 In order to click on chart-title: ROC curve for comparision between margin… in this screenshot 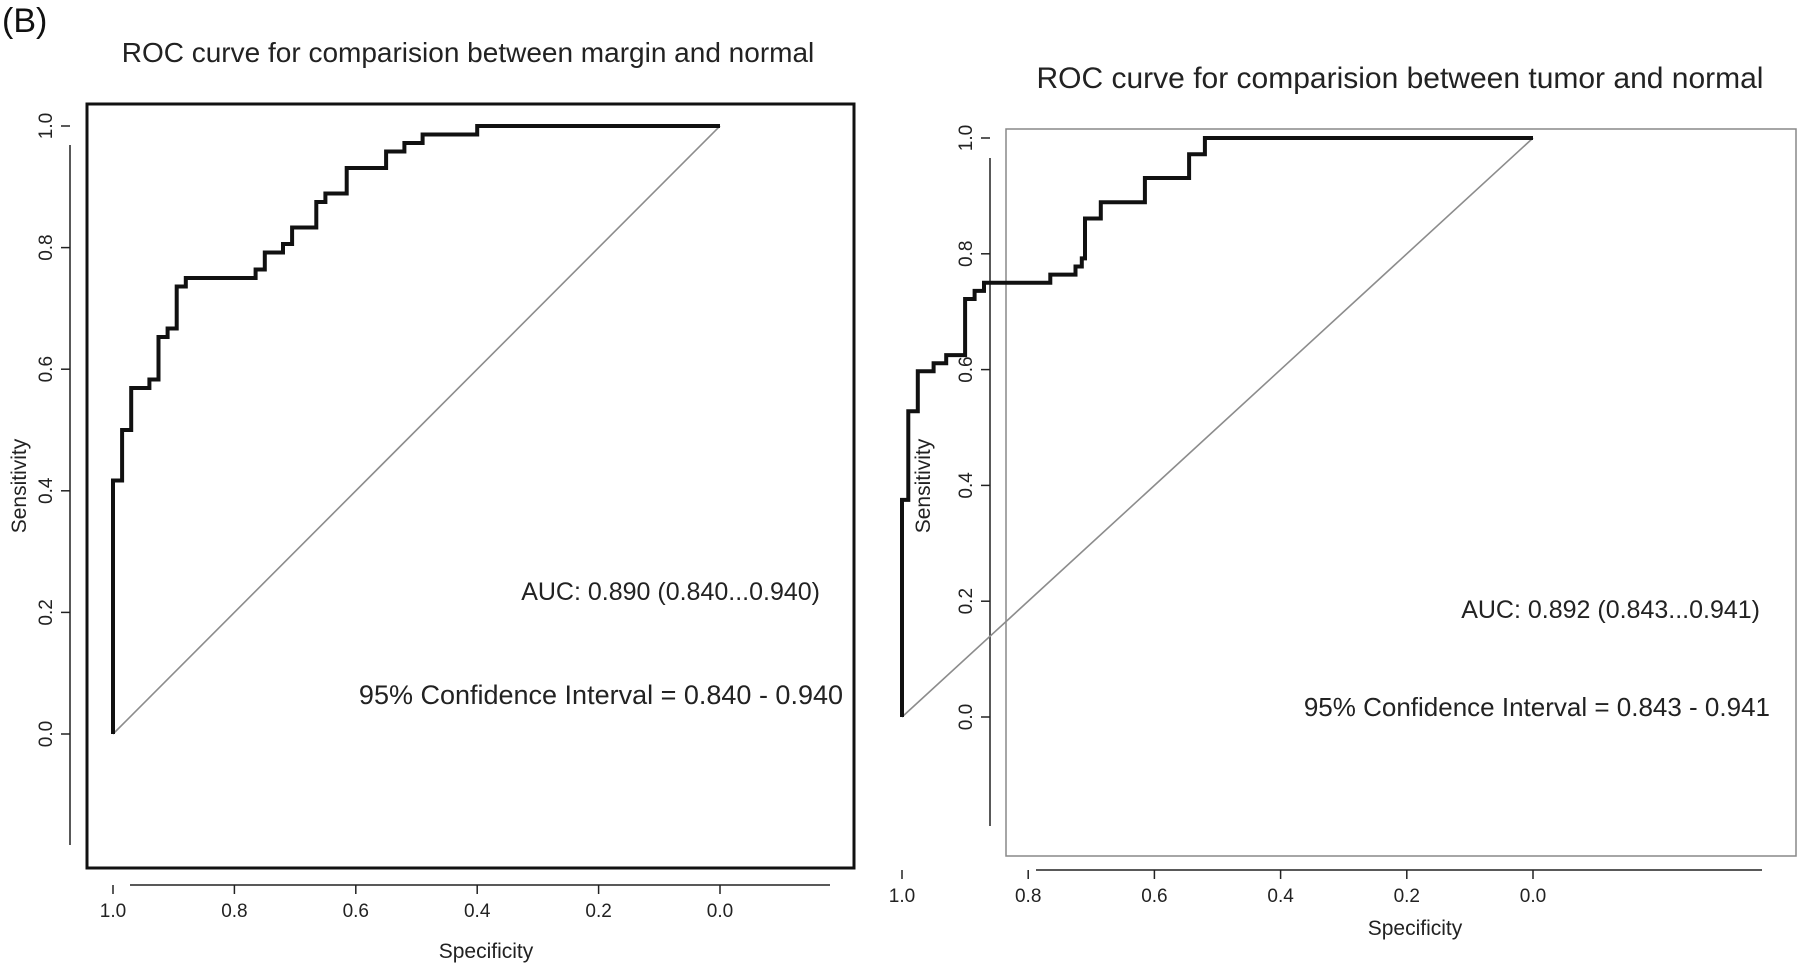, I will do `click(468, 52)`.